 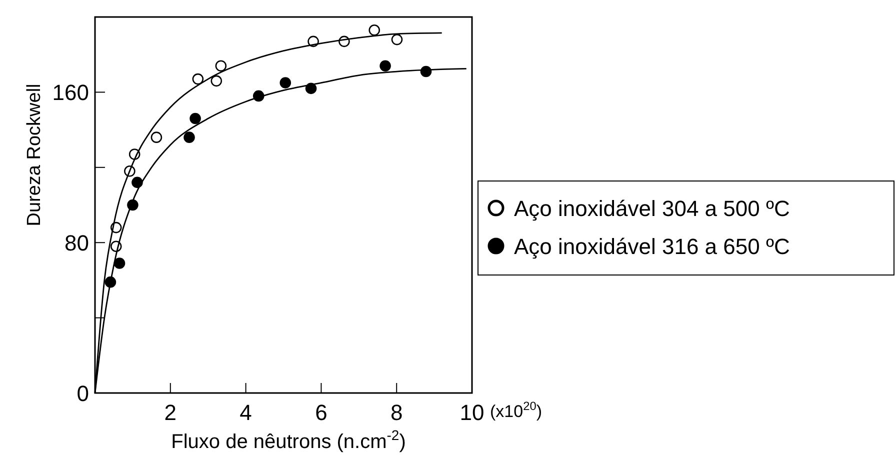 What do you see at coordinates (170, 412) in the screenshot?
I see `x-tick-label: 2` at bounding box center [170, 412].